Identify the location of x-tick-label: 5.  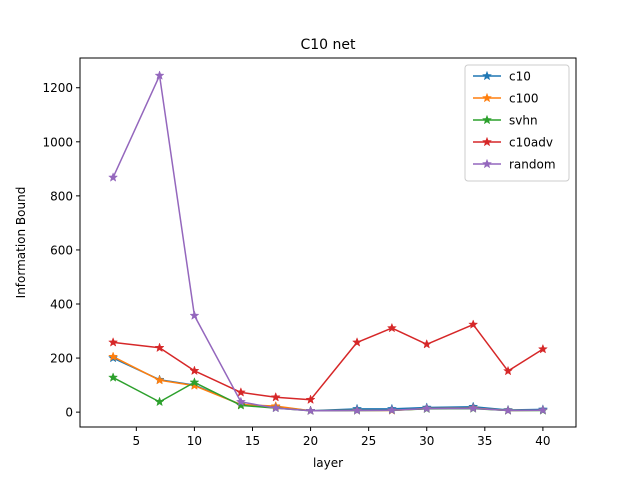
(137, 441).